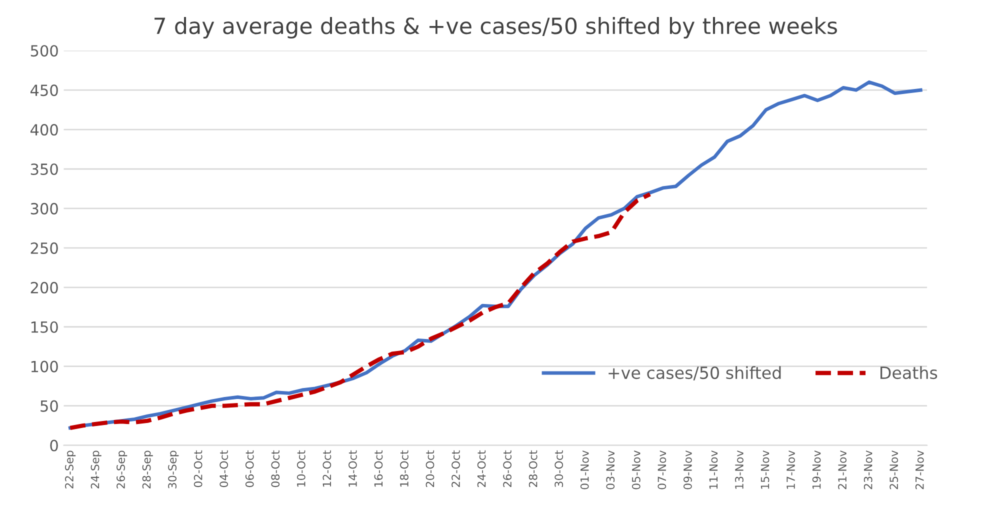  I want to click on y-tick-label: 200, so click(44, 288).